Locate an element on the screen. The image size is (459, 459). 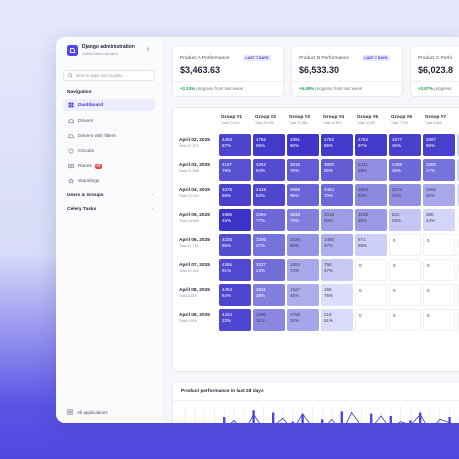
chart-title: Product performance in last 28 days is located at coordinates (222, 391).